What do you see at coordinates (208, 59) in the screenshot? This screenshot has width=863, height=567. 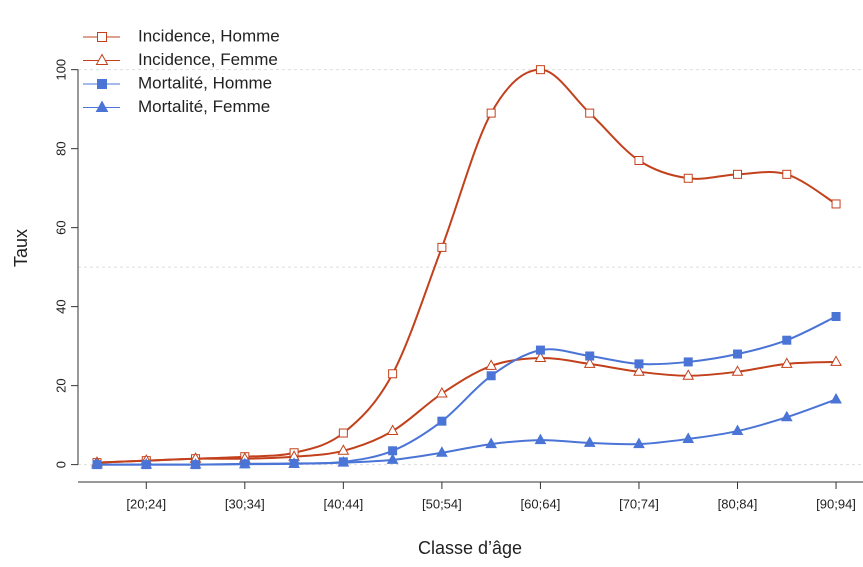 I see `legend-label: Incidence, Femme` at bounding box center [208, 59].